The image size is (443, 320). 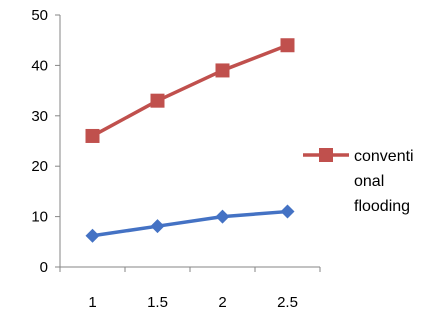 I want to click on legend-marker-square, so click(x=326, y=155).